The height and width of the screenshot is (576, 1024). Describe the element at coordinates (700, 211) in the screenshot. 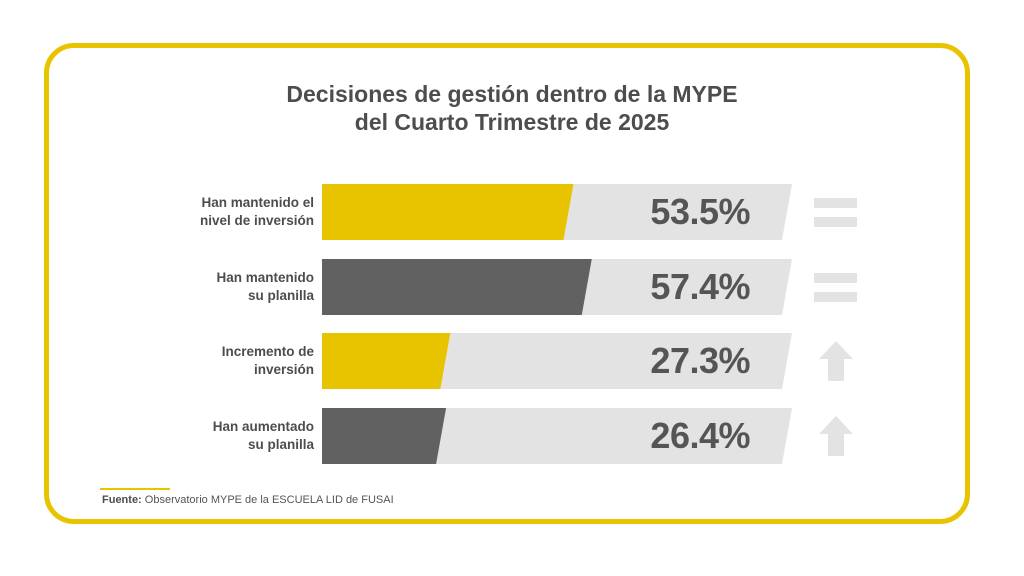

I see `value-label: 53.5%` at that location.